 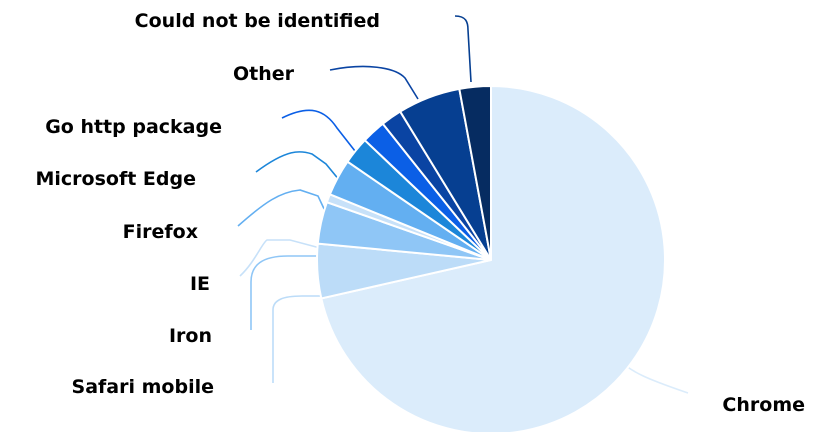 I want to click on leader-line-firefox, so click(x=282, y=208).